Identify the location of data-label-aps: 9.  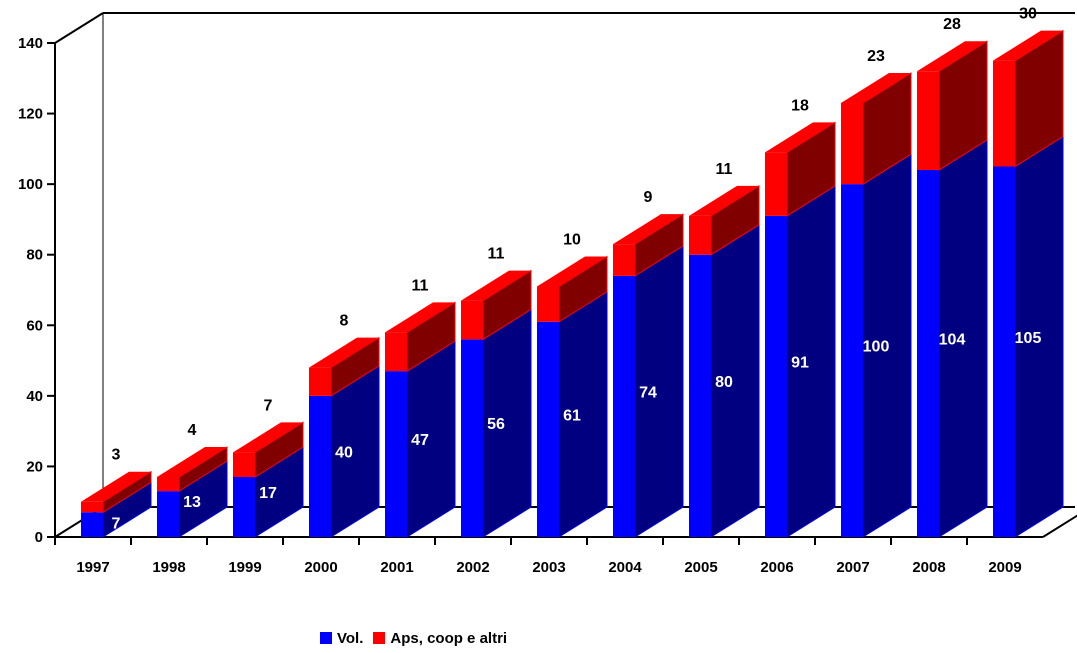
(648, 197).